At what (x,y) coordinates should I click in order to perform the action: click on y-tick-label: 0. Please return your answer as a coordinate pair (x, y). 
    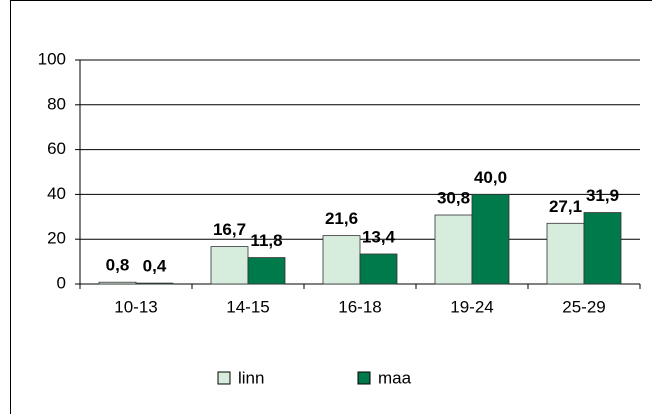
    Looking at the image, I should click on (61, 282).